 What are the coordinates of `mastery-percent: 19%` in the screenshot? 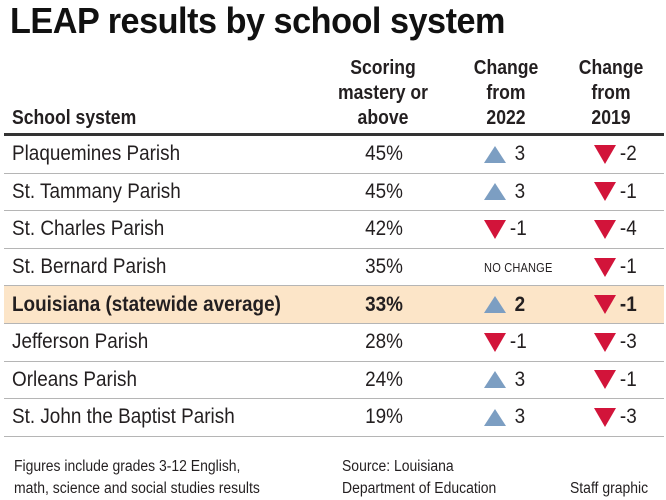 It's located at (384, 417).